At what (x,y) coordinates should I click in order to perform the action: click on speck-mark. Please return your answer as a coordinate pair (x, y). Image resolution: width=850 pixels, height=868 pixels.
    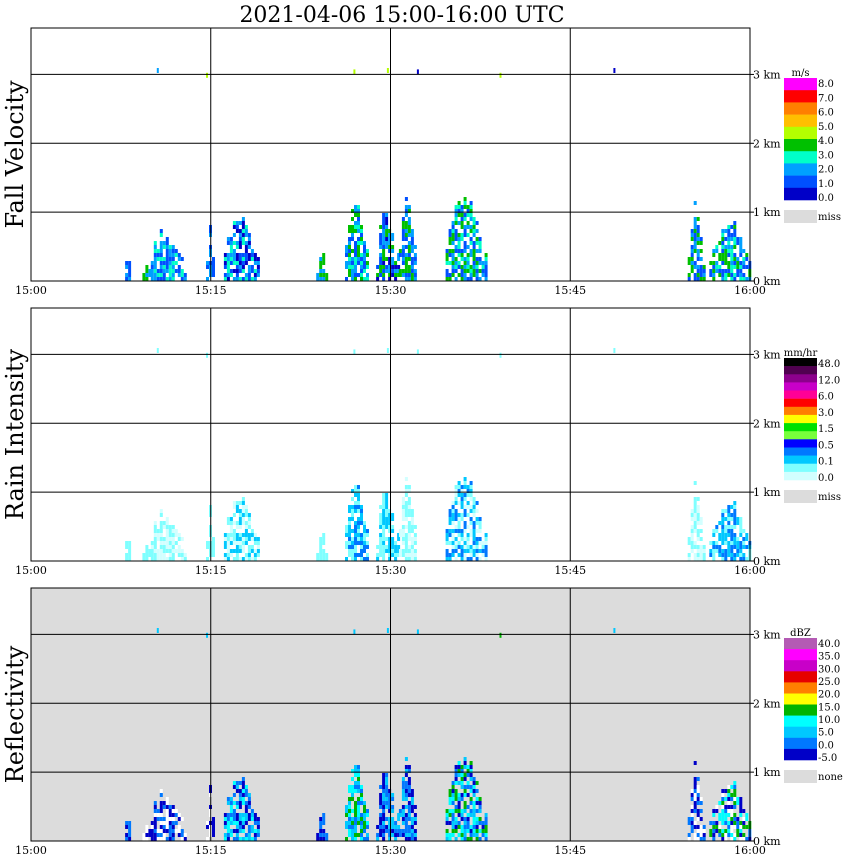
    Looking at the image, I should click on (500, 75).